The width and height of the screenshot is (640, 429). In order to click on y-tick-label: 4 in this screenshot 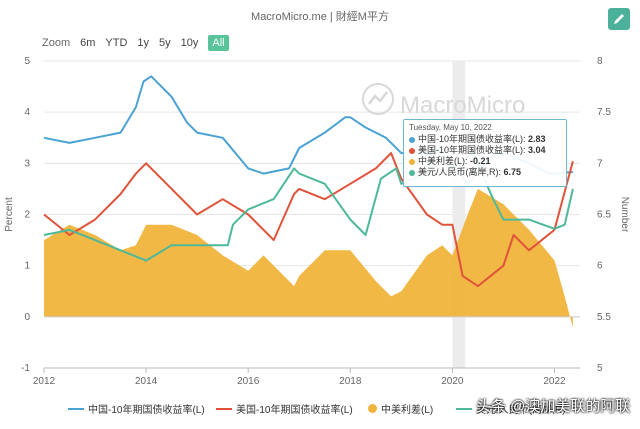, I will do `click(27, 112)`.